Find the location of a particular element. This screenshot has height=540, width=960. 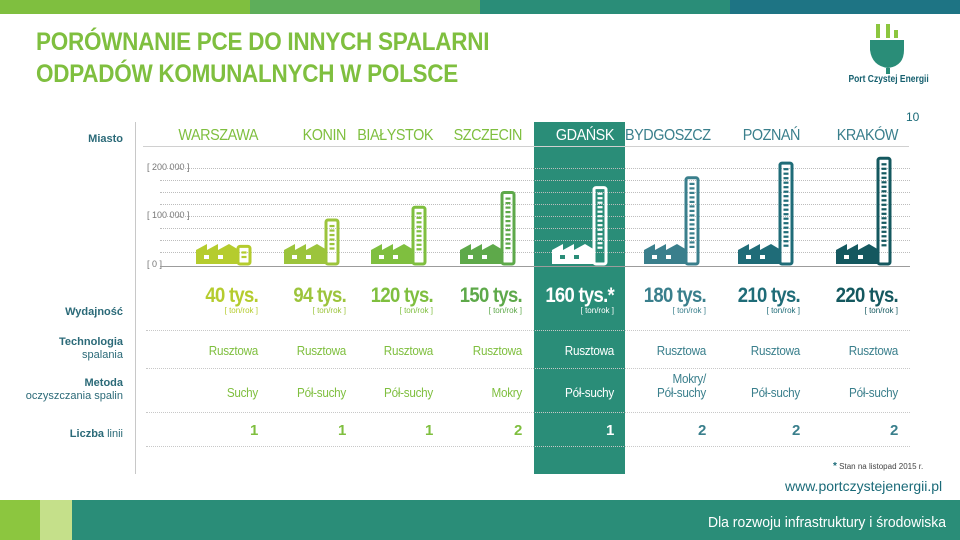

method-cell: Suchy is located at coordinates (242, 392).